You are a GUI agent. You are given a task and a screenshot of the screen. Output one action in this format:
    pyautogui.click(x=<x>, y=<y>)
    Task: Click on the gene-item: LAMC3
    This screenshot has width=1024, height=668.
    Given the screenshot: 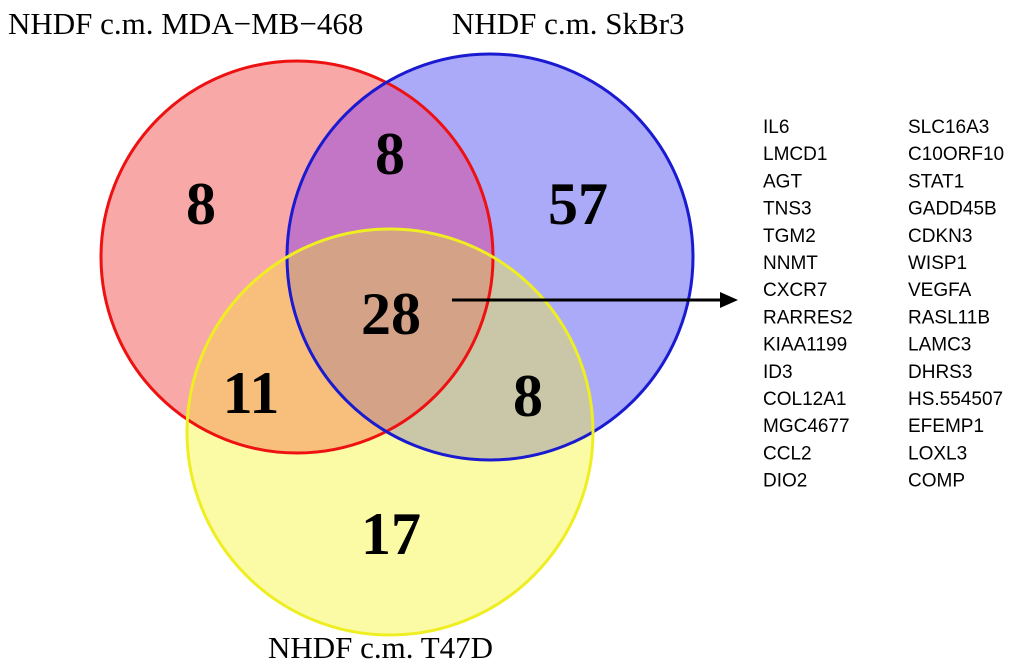 What is the action you would take?
    pyautogui.click(x=939, y=345)
    